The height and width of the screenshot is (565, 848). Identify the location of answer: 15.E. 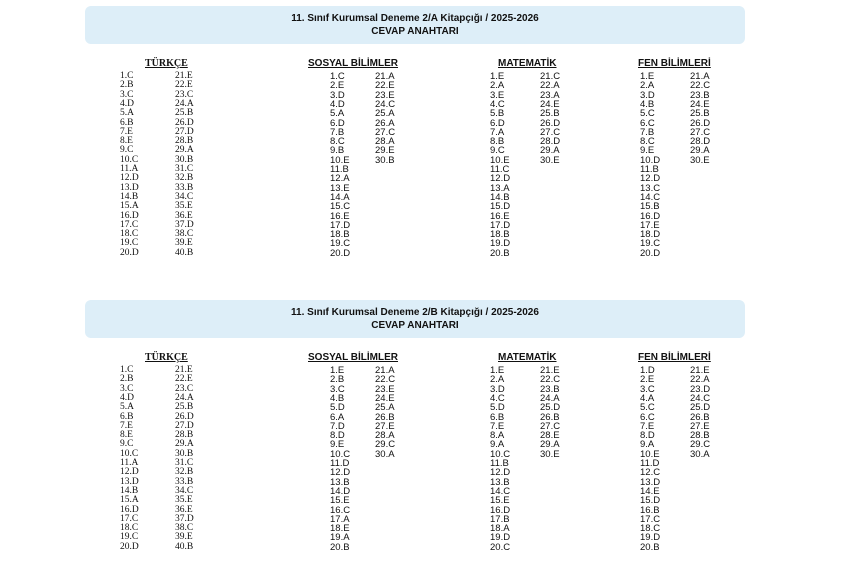
(340, 501).